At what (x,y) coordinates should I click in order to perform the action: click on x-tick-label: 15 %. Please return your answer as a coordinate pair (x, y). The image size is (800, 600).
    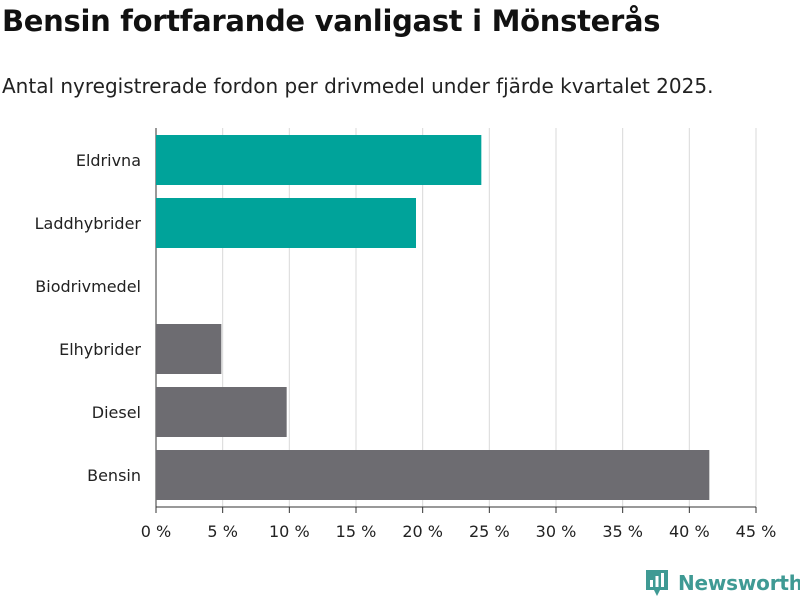
    Looking at the image, I should click on (356, 531).